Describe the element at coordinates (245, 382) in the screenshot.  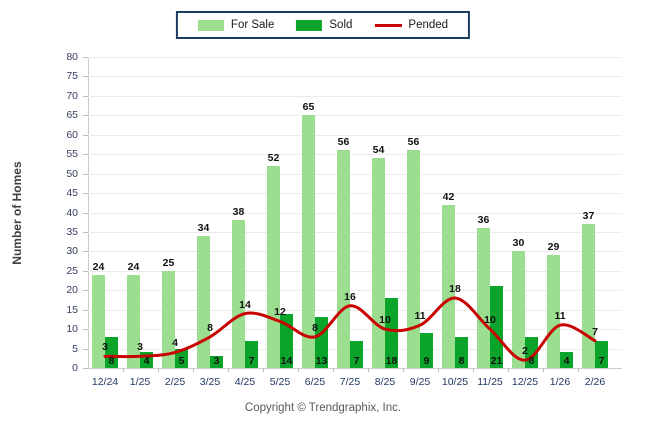
I see `x-tick-label: 4/25` at that location.